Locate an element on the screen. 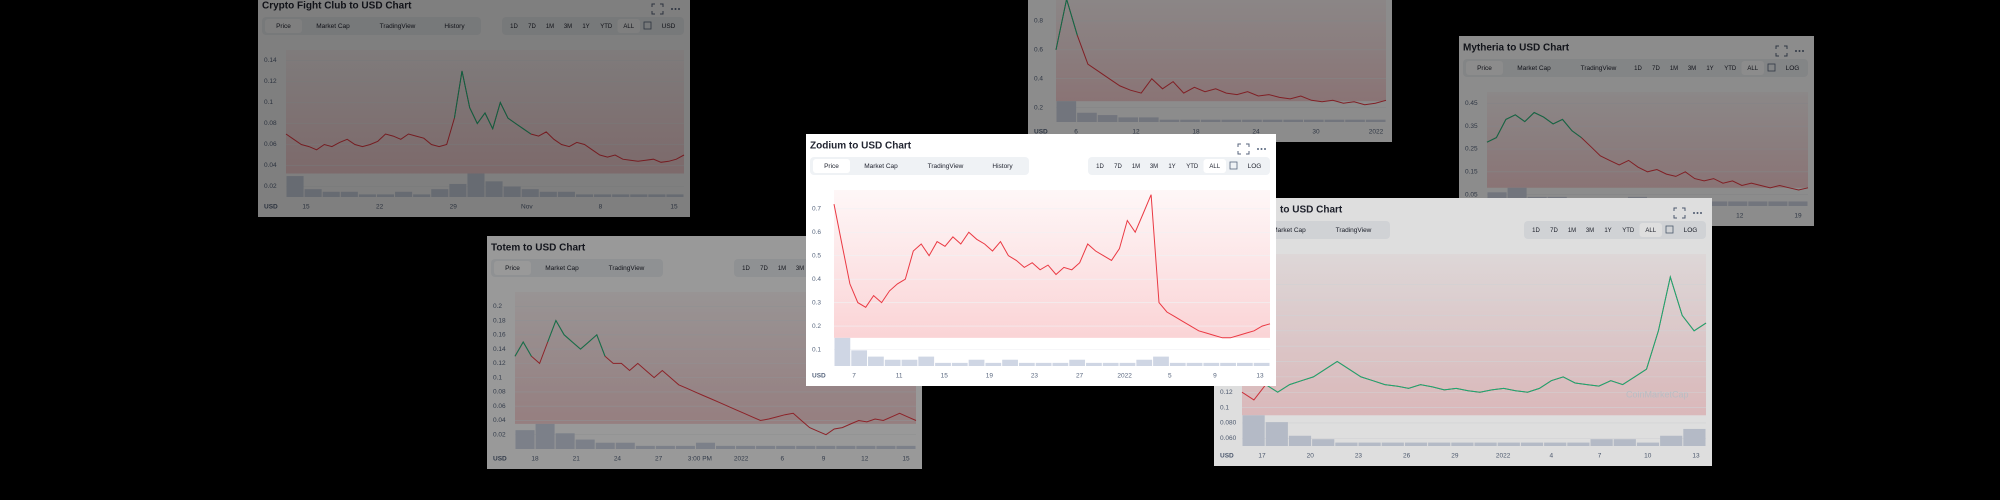 Image resolution: width=2000 pixels, height=500 pixels. x-tick-label: 5 is located at coordinates (1170, 376).